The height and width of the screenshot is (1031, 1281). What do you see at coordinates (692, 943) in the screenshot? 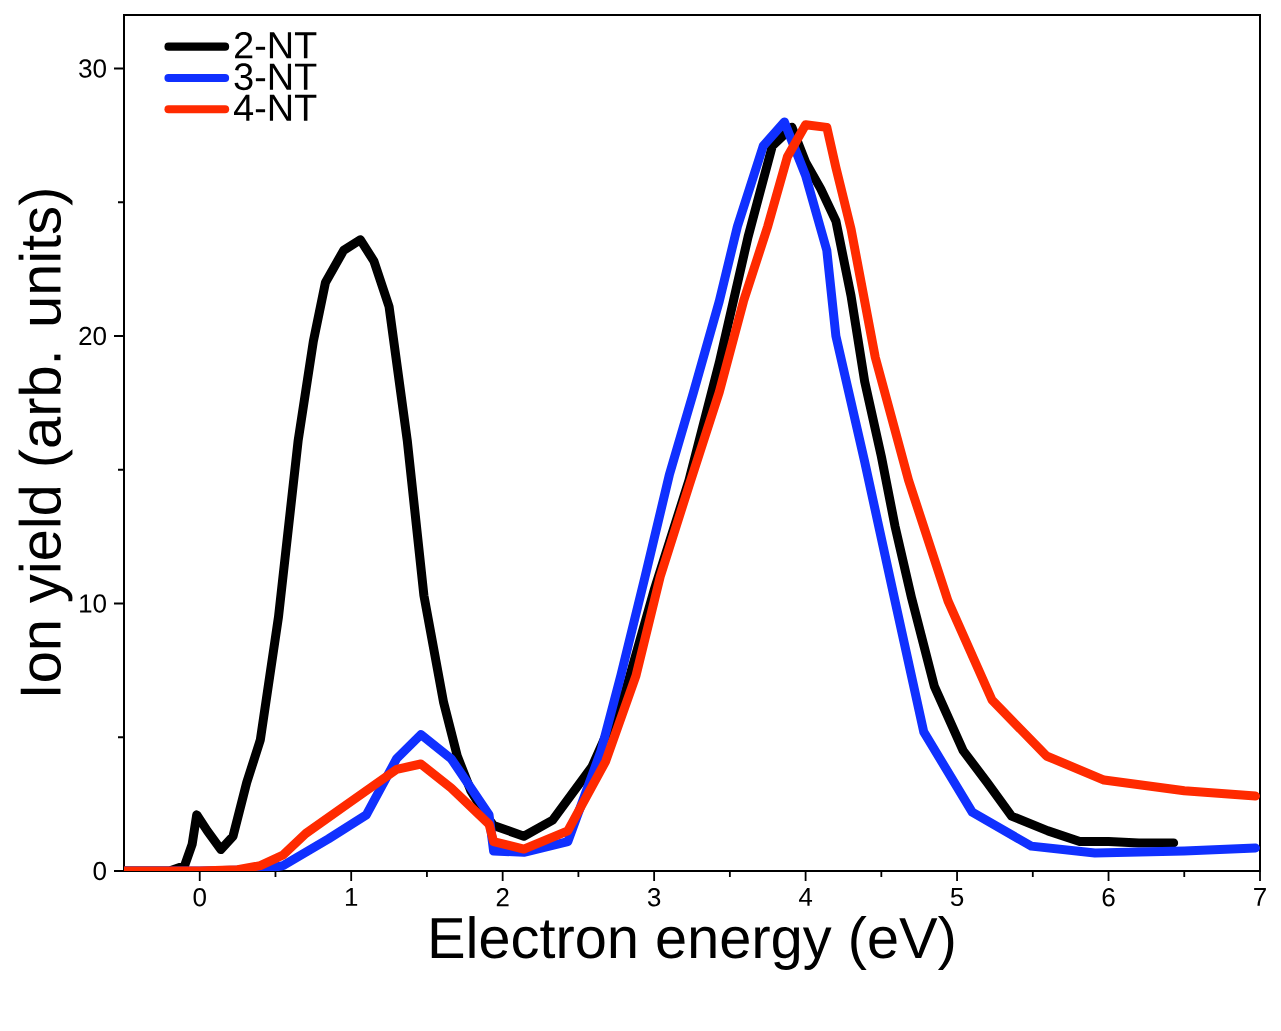
I see `x-axis-title: Electron energy (eV)` at bounding box center [692, 943].